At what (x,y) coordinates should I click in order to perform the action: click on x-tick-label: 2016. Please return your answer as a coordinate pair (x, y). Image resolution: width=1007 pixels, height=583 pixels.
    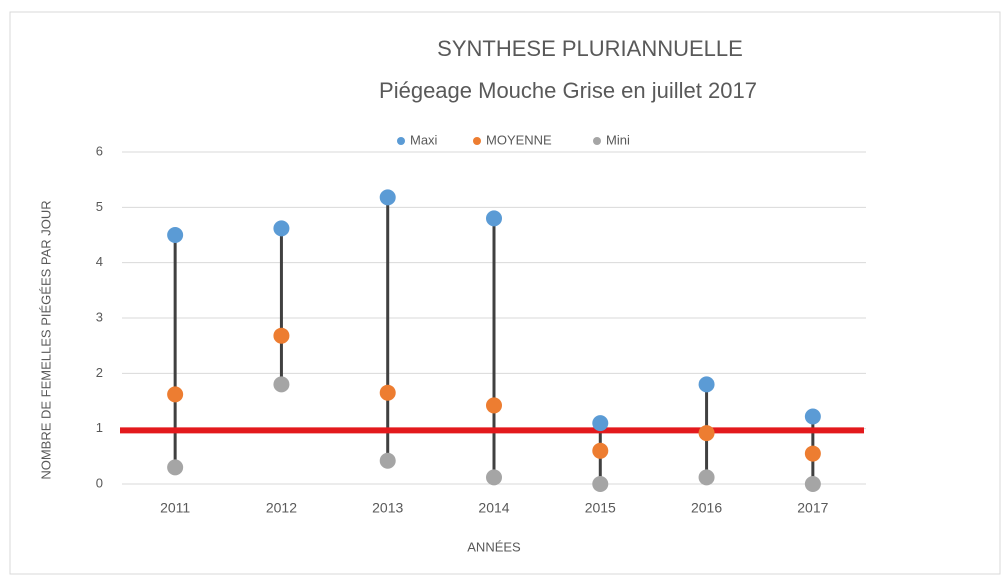
    Looking at the image, I should click on (706, 508).